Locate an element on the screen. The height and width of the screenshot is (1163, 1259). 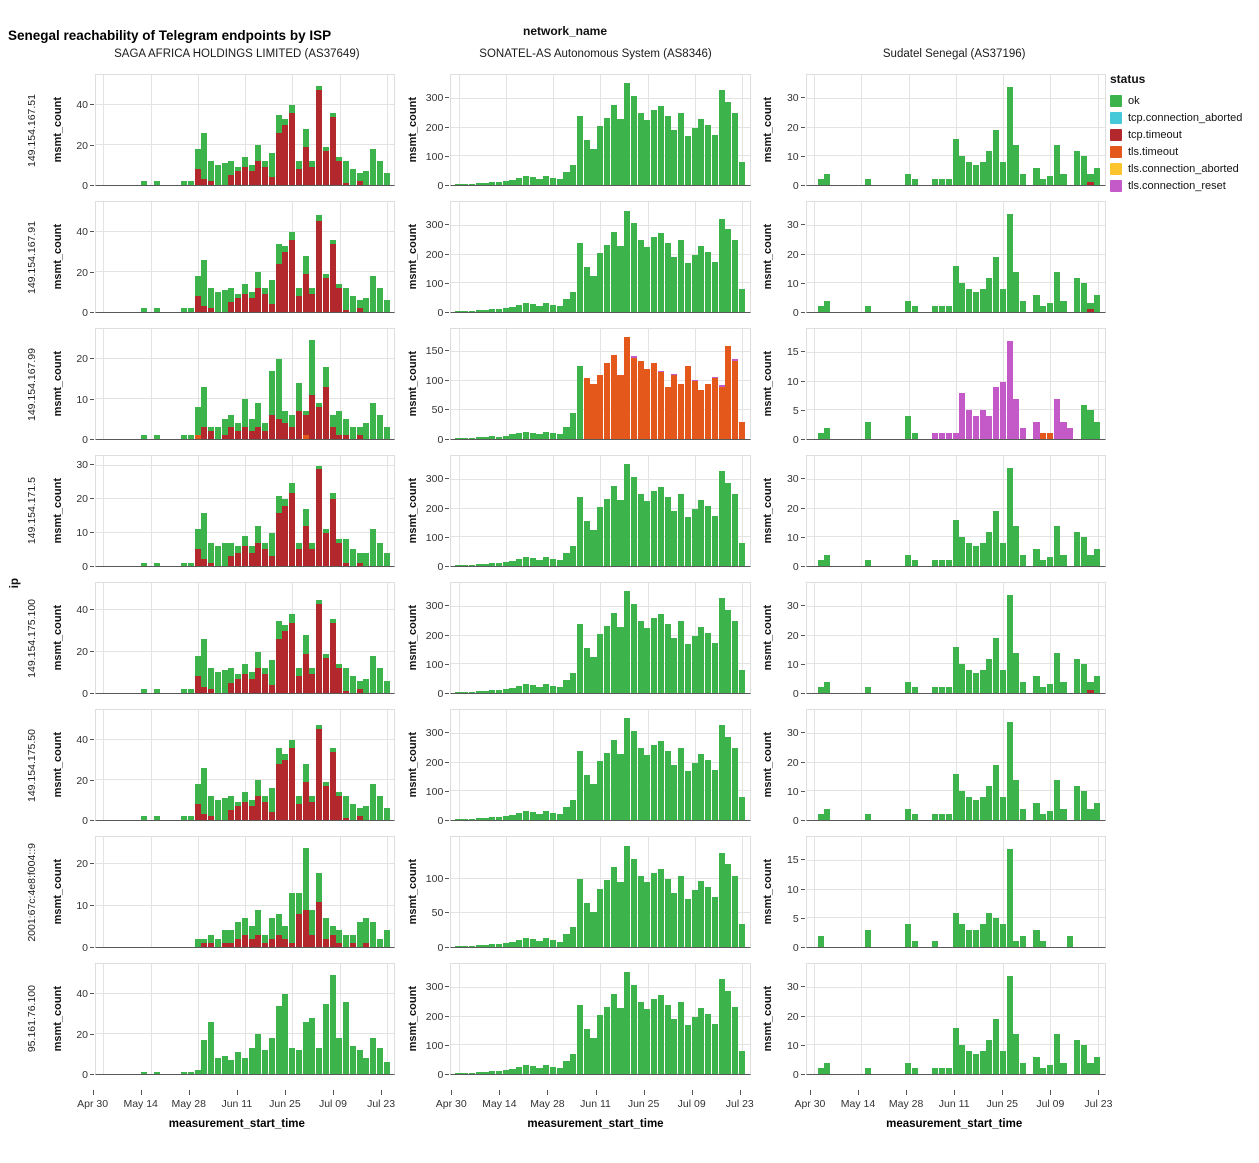
x-tick-label: Jun 11 is located at coordinates (954, 1104).